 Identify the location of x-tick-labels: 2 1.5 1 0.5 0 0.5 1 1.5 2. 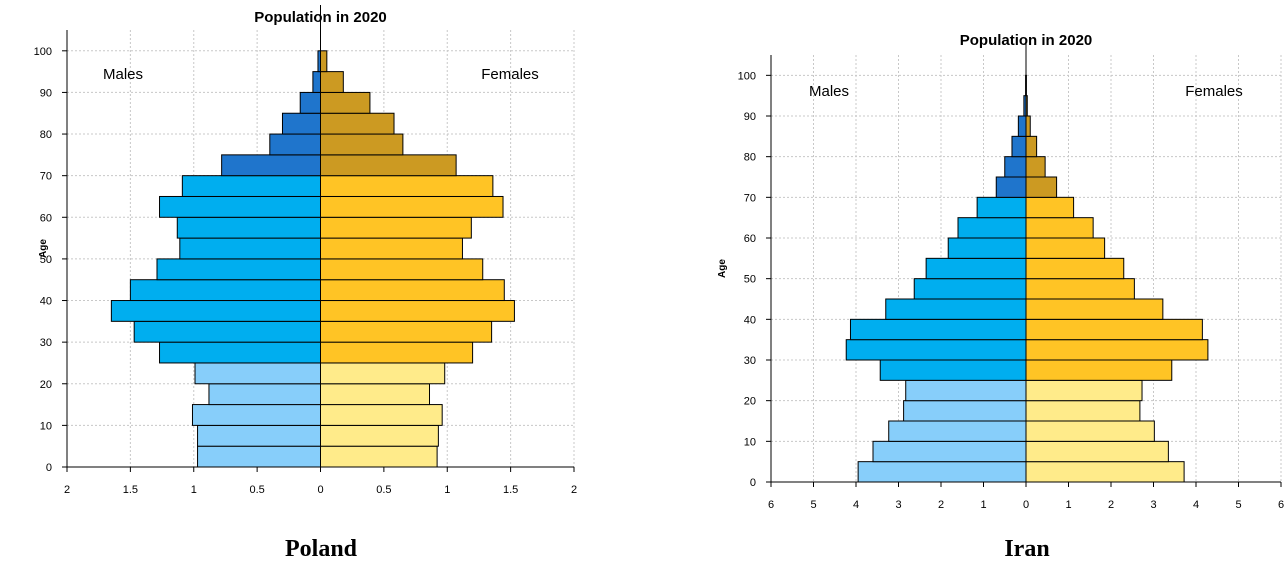
(320, 481).